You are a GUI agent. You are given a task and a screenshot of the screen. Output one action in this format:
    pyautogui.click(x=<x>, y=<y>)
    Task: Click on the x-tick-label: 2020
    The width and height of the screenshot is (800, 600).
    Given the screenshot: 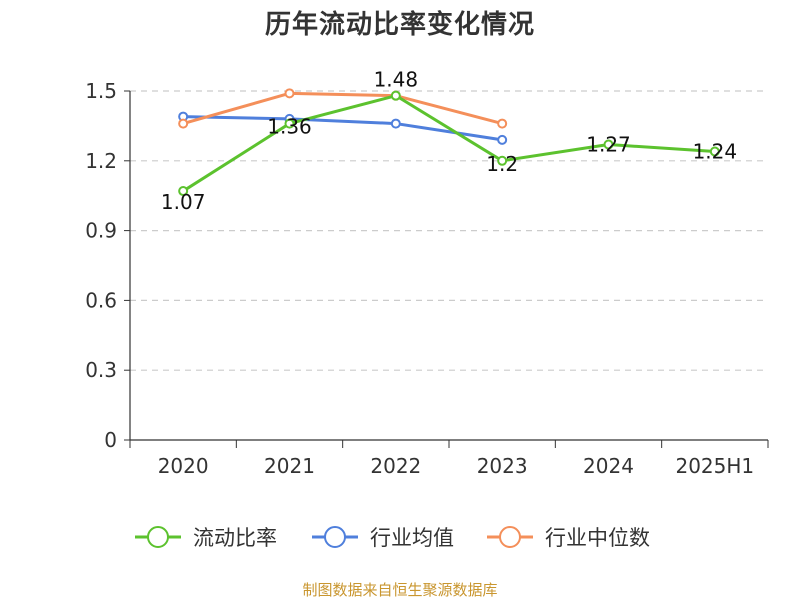 What is the action you would take?
    pyautogui.click(x=183, y=466)
    